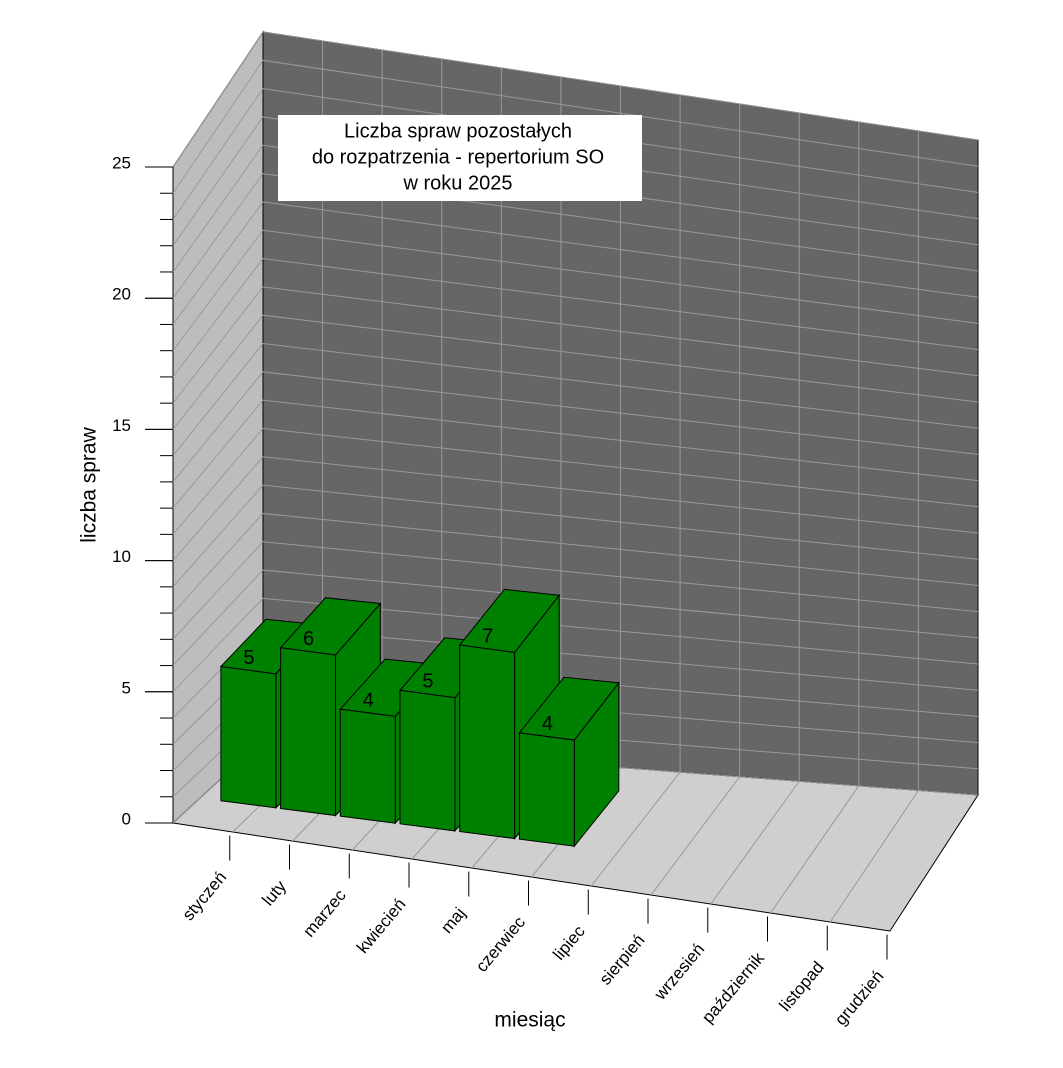 Image resolution: width=1063 pixels, height=1068 pixels. What do you see at coordinates (205, 896) in the screenshot?
I see `x-tick-label: styczeń` at bounding box center [205, 896].